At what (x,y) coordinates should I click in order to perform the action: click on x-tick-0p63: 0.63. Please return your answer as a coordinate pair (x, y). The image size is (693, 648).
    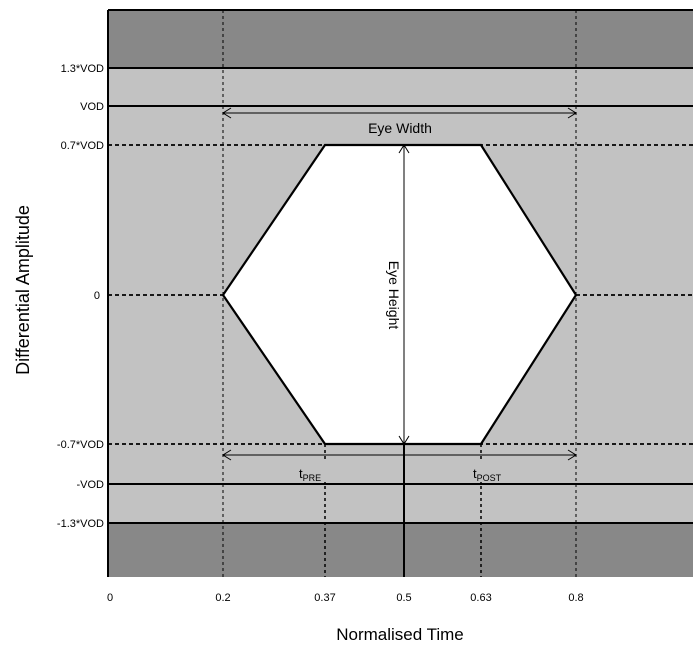
    Looking at the image, I should click on (480, 598).